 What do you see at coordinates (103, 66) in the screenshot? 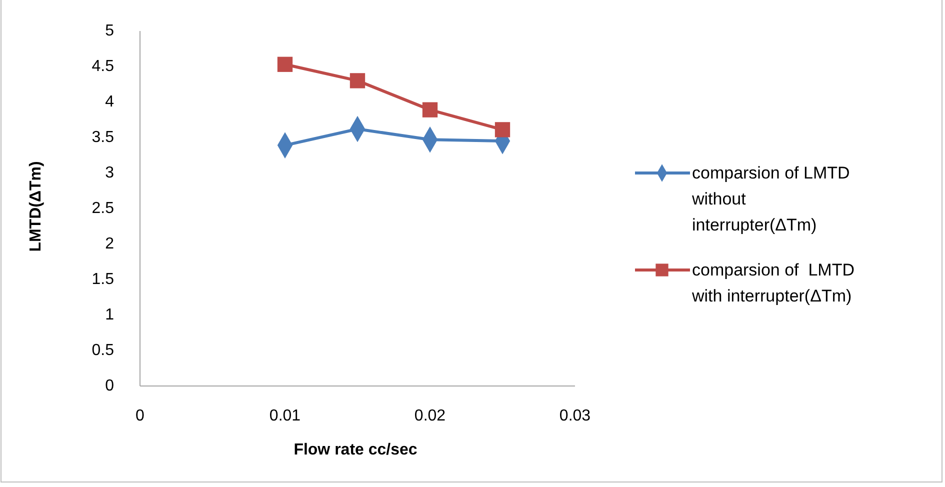
I see `y-tick-label: 4.5` at bounding box center [103, 66].